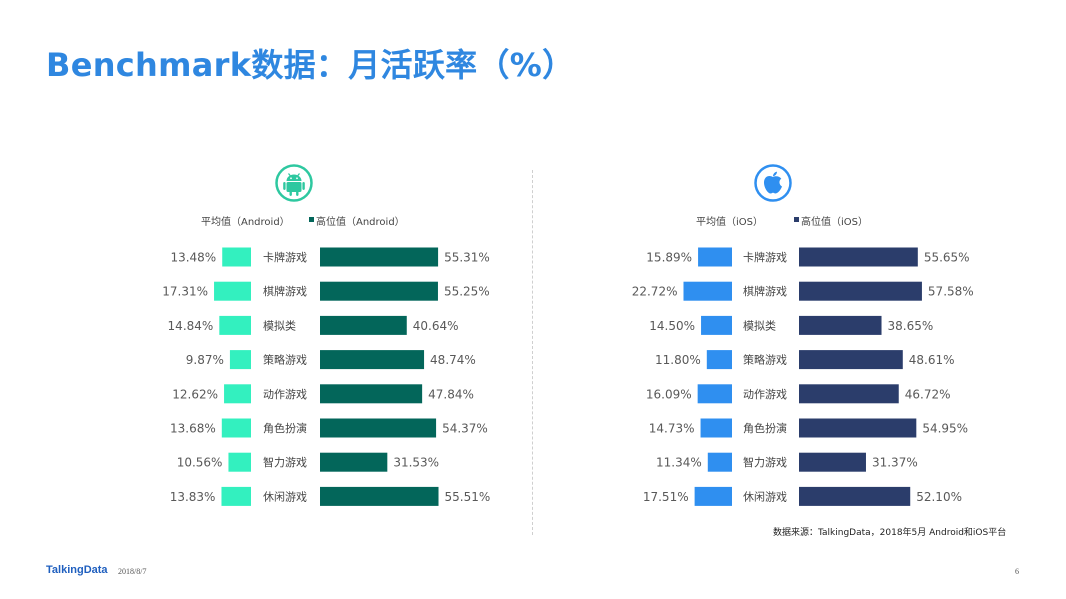  Describe the element at coordinates (436, 326) in the screenshot. I see `high-value-label: 40.64%` at that location.